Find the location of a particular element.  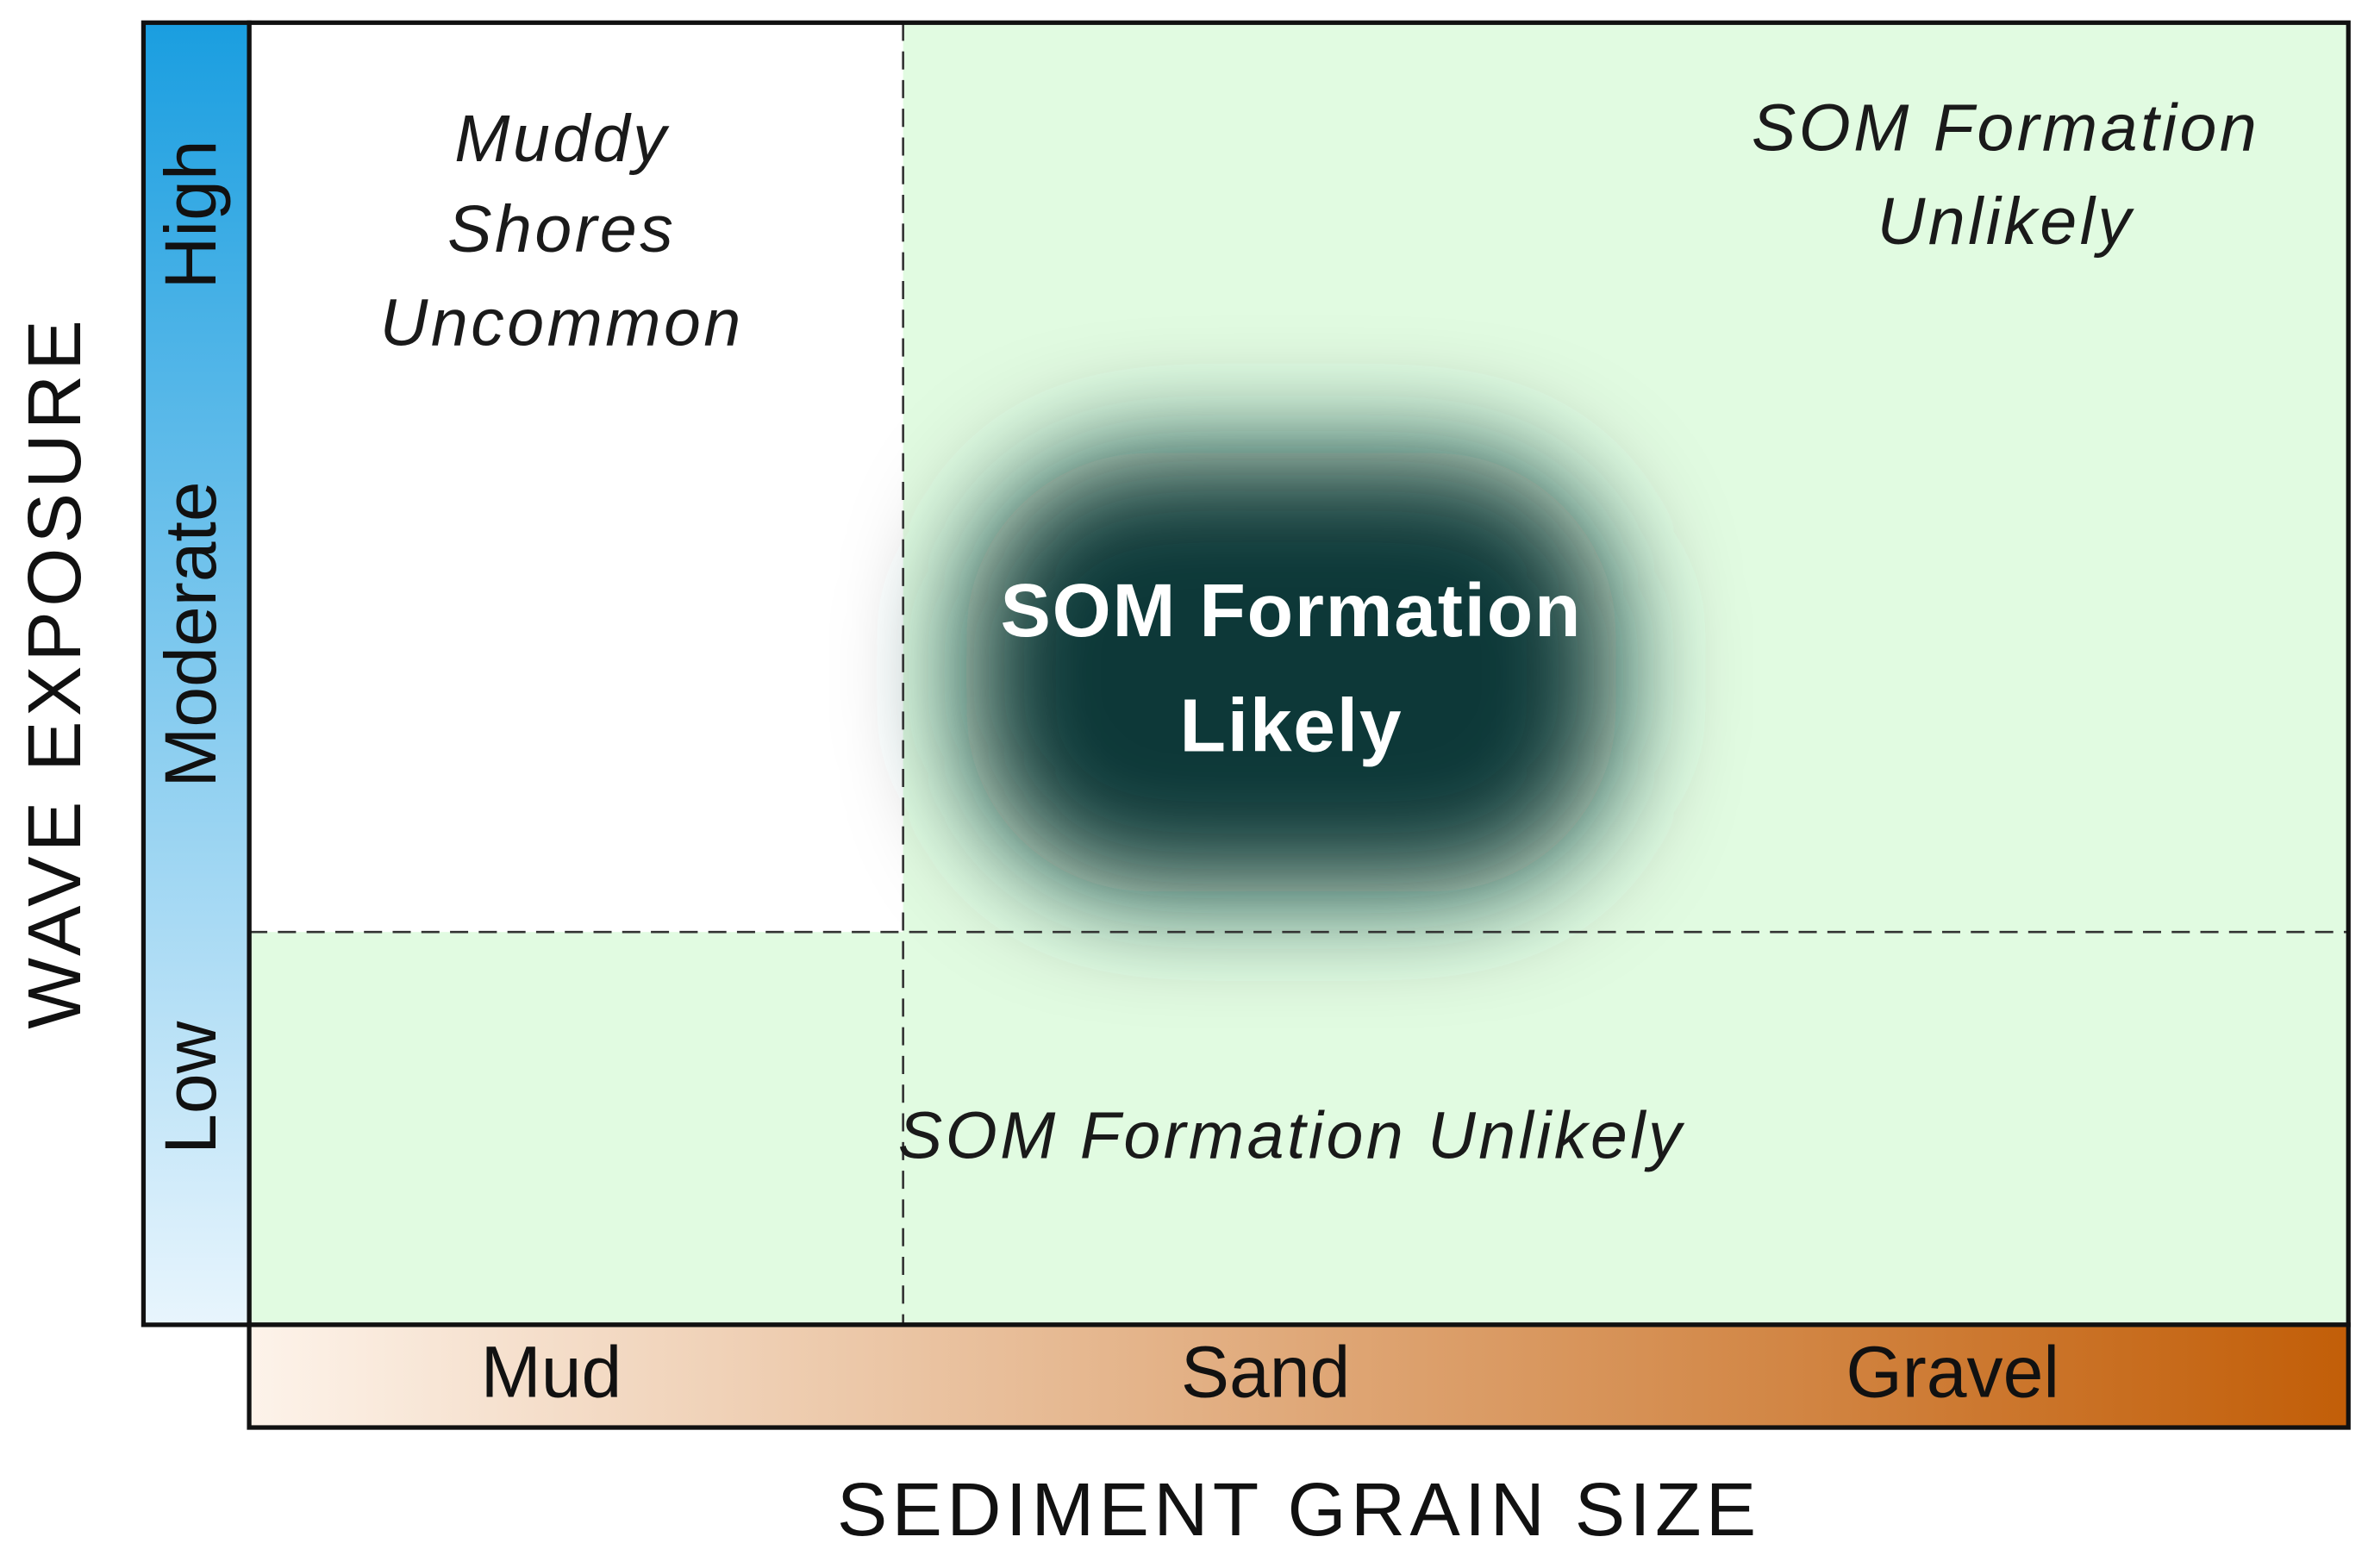

x-level: Gravel is located at coordinates (1952, 1371).